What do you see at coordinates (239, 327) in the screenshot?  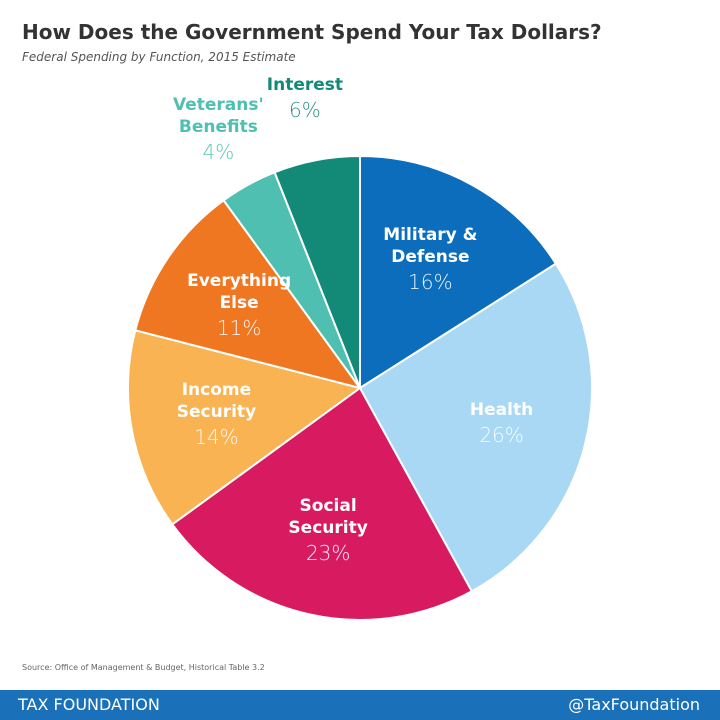 I see `slice-value: 11%` at bounding box center [239, 327].